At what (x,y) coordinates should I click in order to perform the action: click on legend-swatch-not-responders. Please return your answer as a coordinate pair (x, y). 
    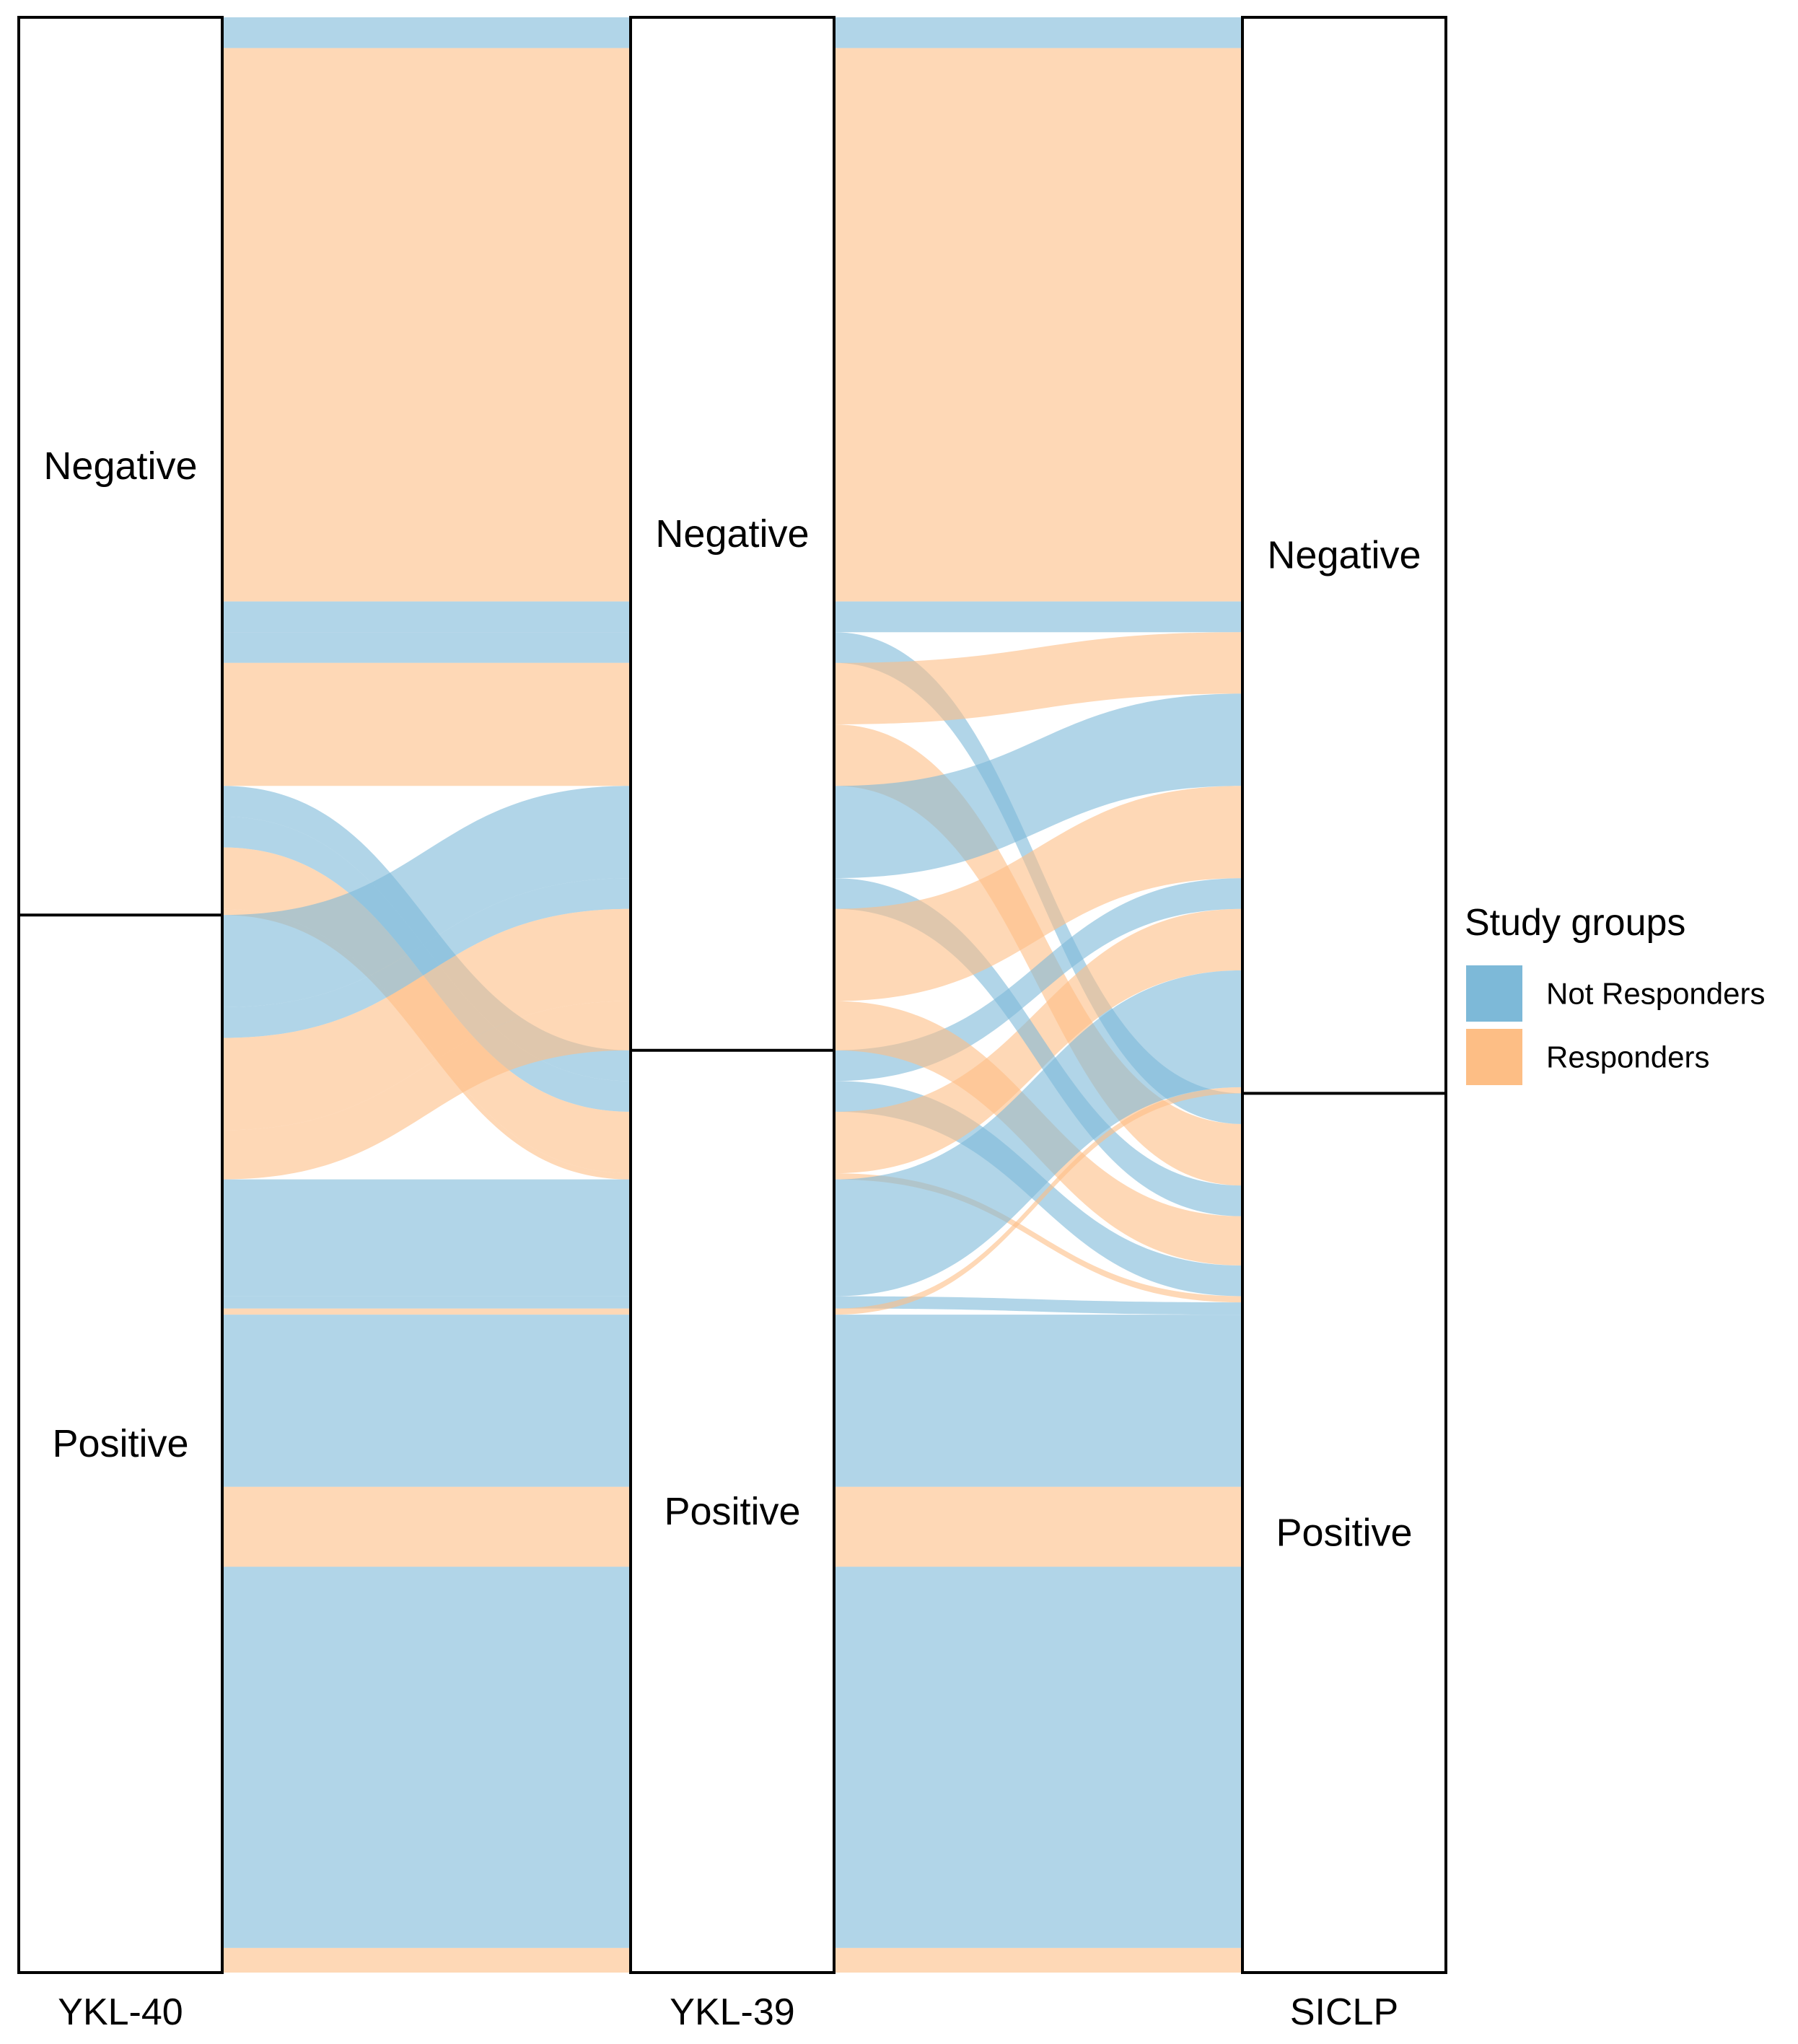
    Looking at the image, I should click on (1494, 993).